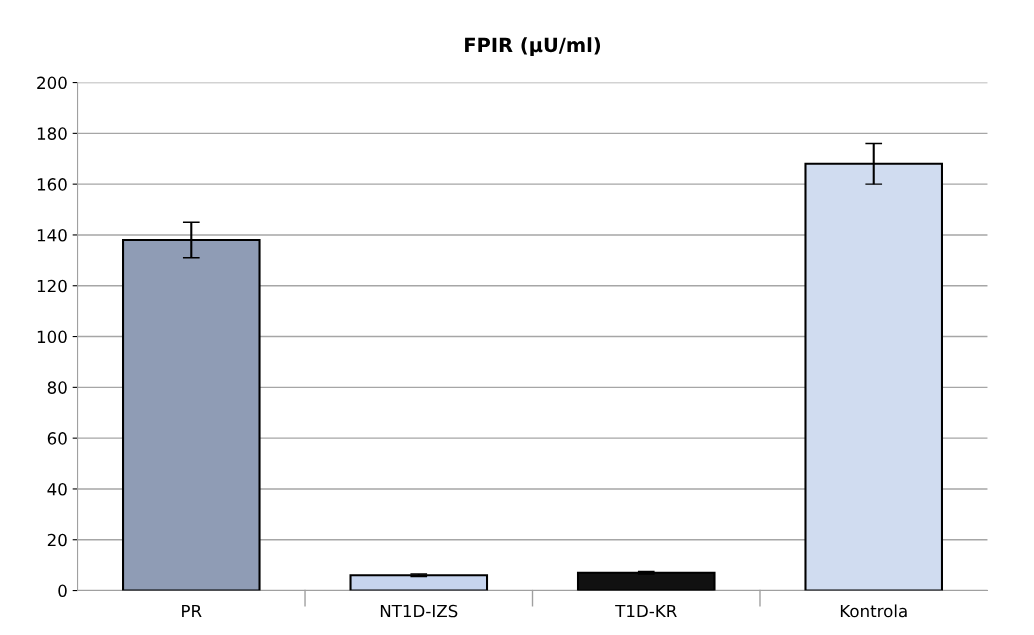 The width and height of the screenshot is (1034, 635). Describe the element at coordinates (52, 286) in the screenshot. I see `y-tick-label: 120` at that location.